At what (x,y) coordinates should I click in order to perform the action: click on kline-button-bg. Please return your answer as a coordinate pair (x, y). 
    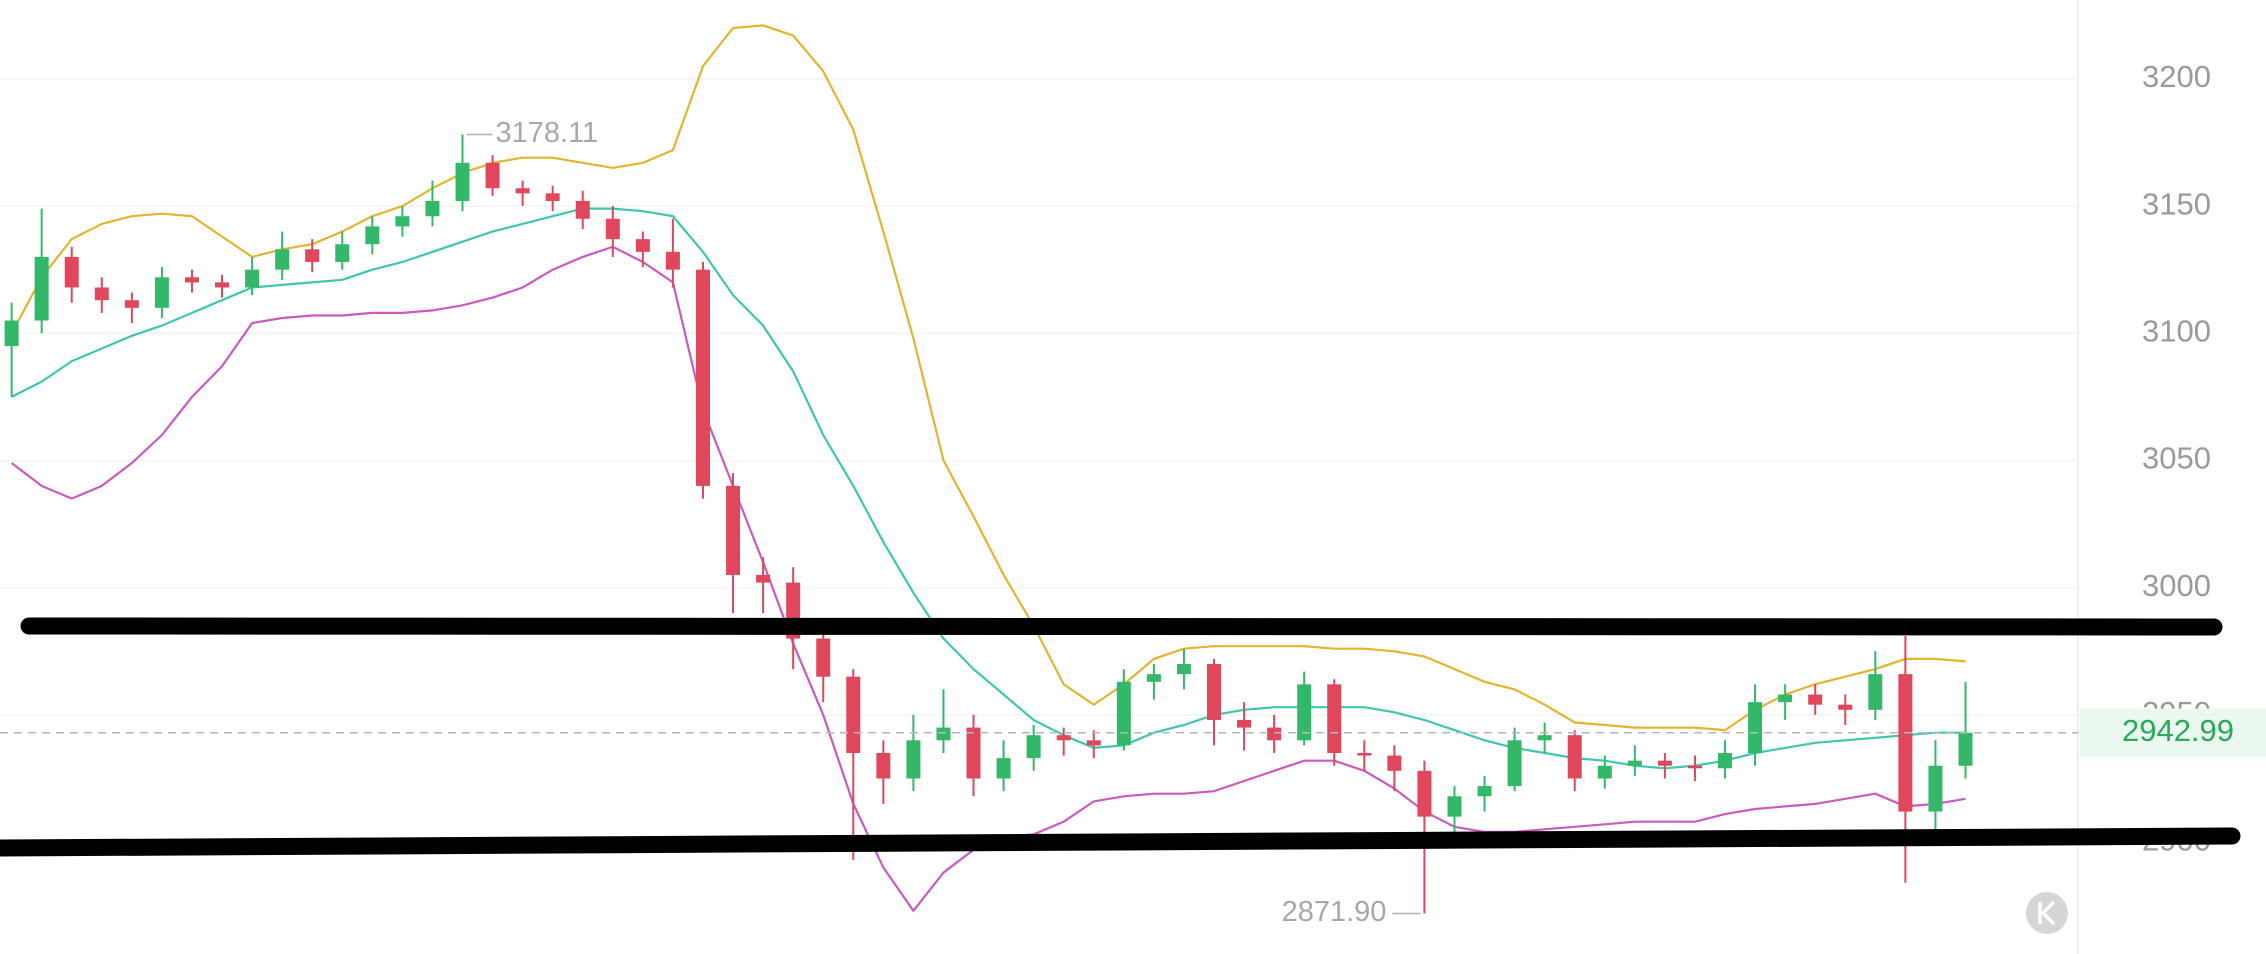
    Looking at the image, I should click on (2047, 913).